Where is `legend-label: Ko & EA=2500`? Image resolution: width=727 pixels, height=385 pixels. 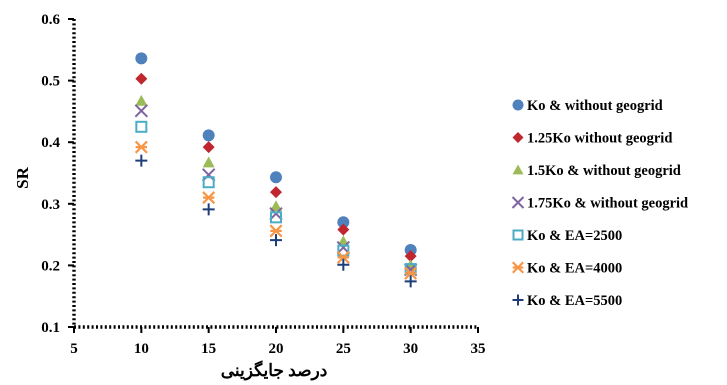
legend-label: Ko & EA=2500 is located at coordinates (574, 236).